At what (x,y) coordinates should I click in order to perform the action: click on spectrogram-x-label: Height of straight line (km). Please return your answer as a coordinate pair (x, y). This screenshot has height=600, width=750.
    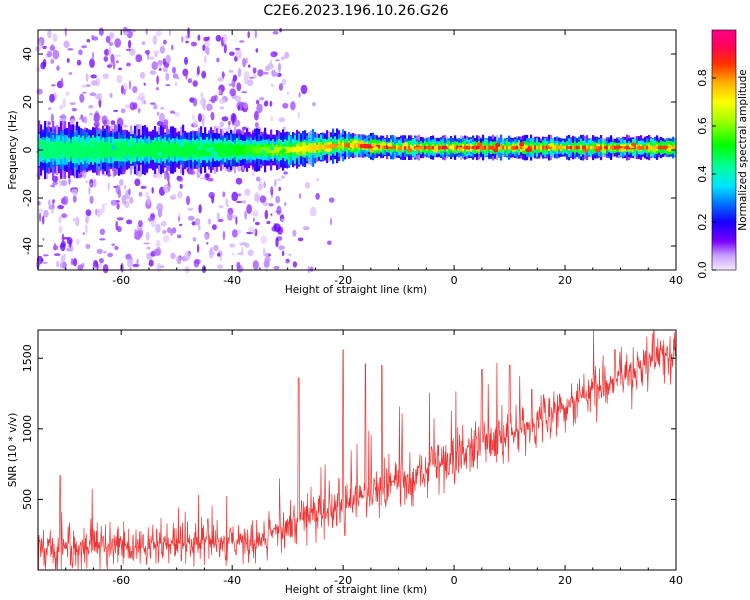
    Looking at the image, I should click on (356, 290).